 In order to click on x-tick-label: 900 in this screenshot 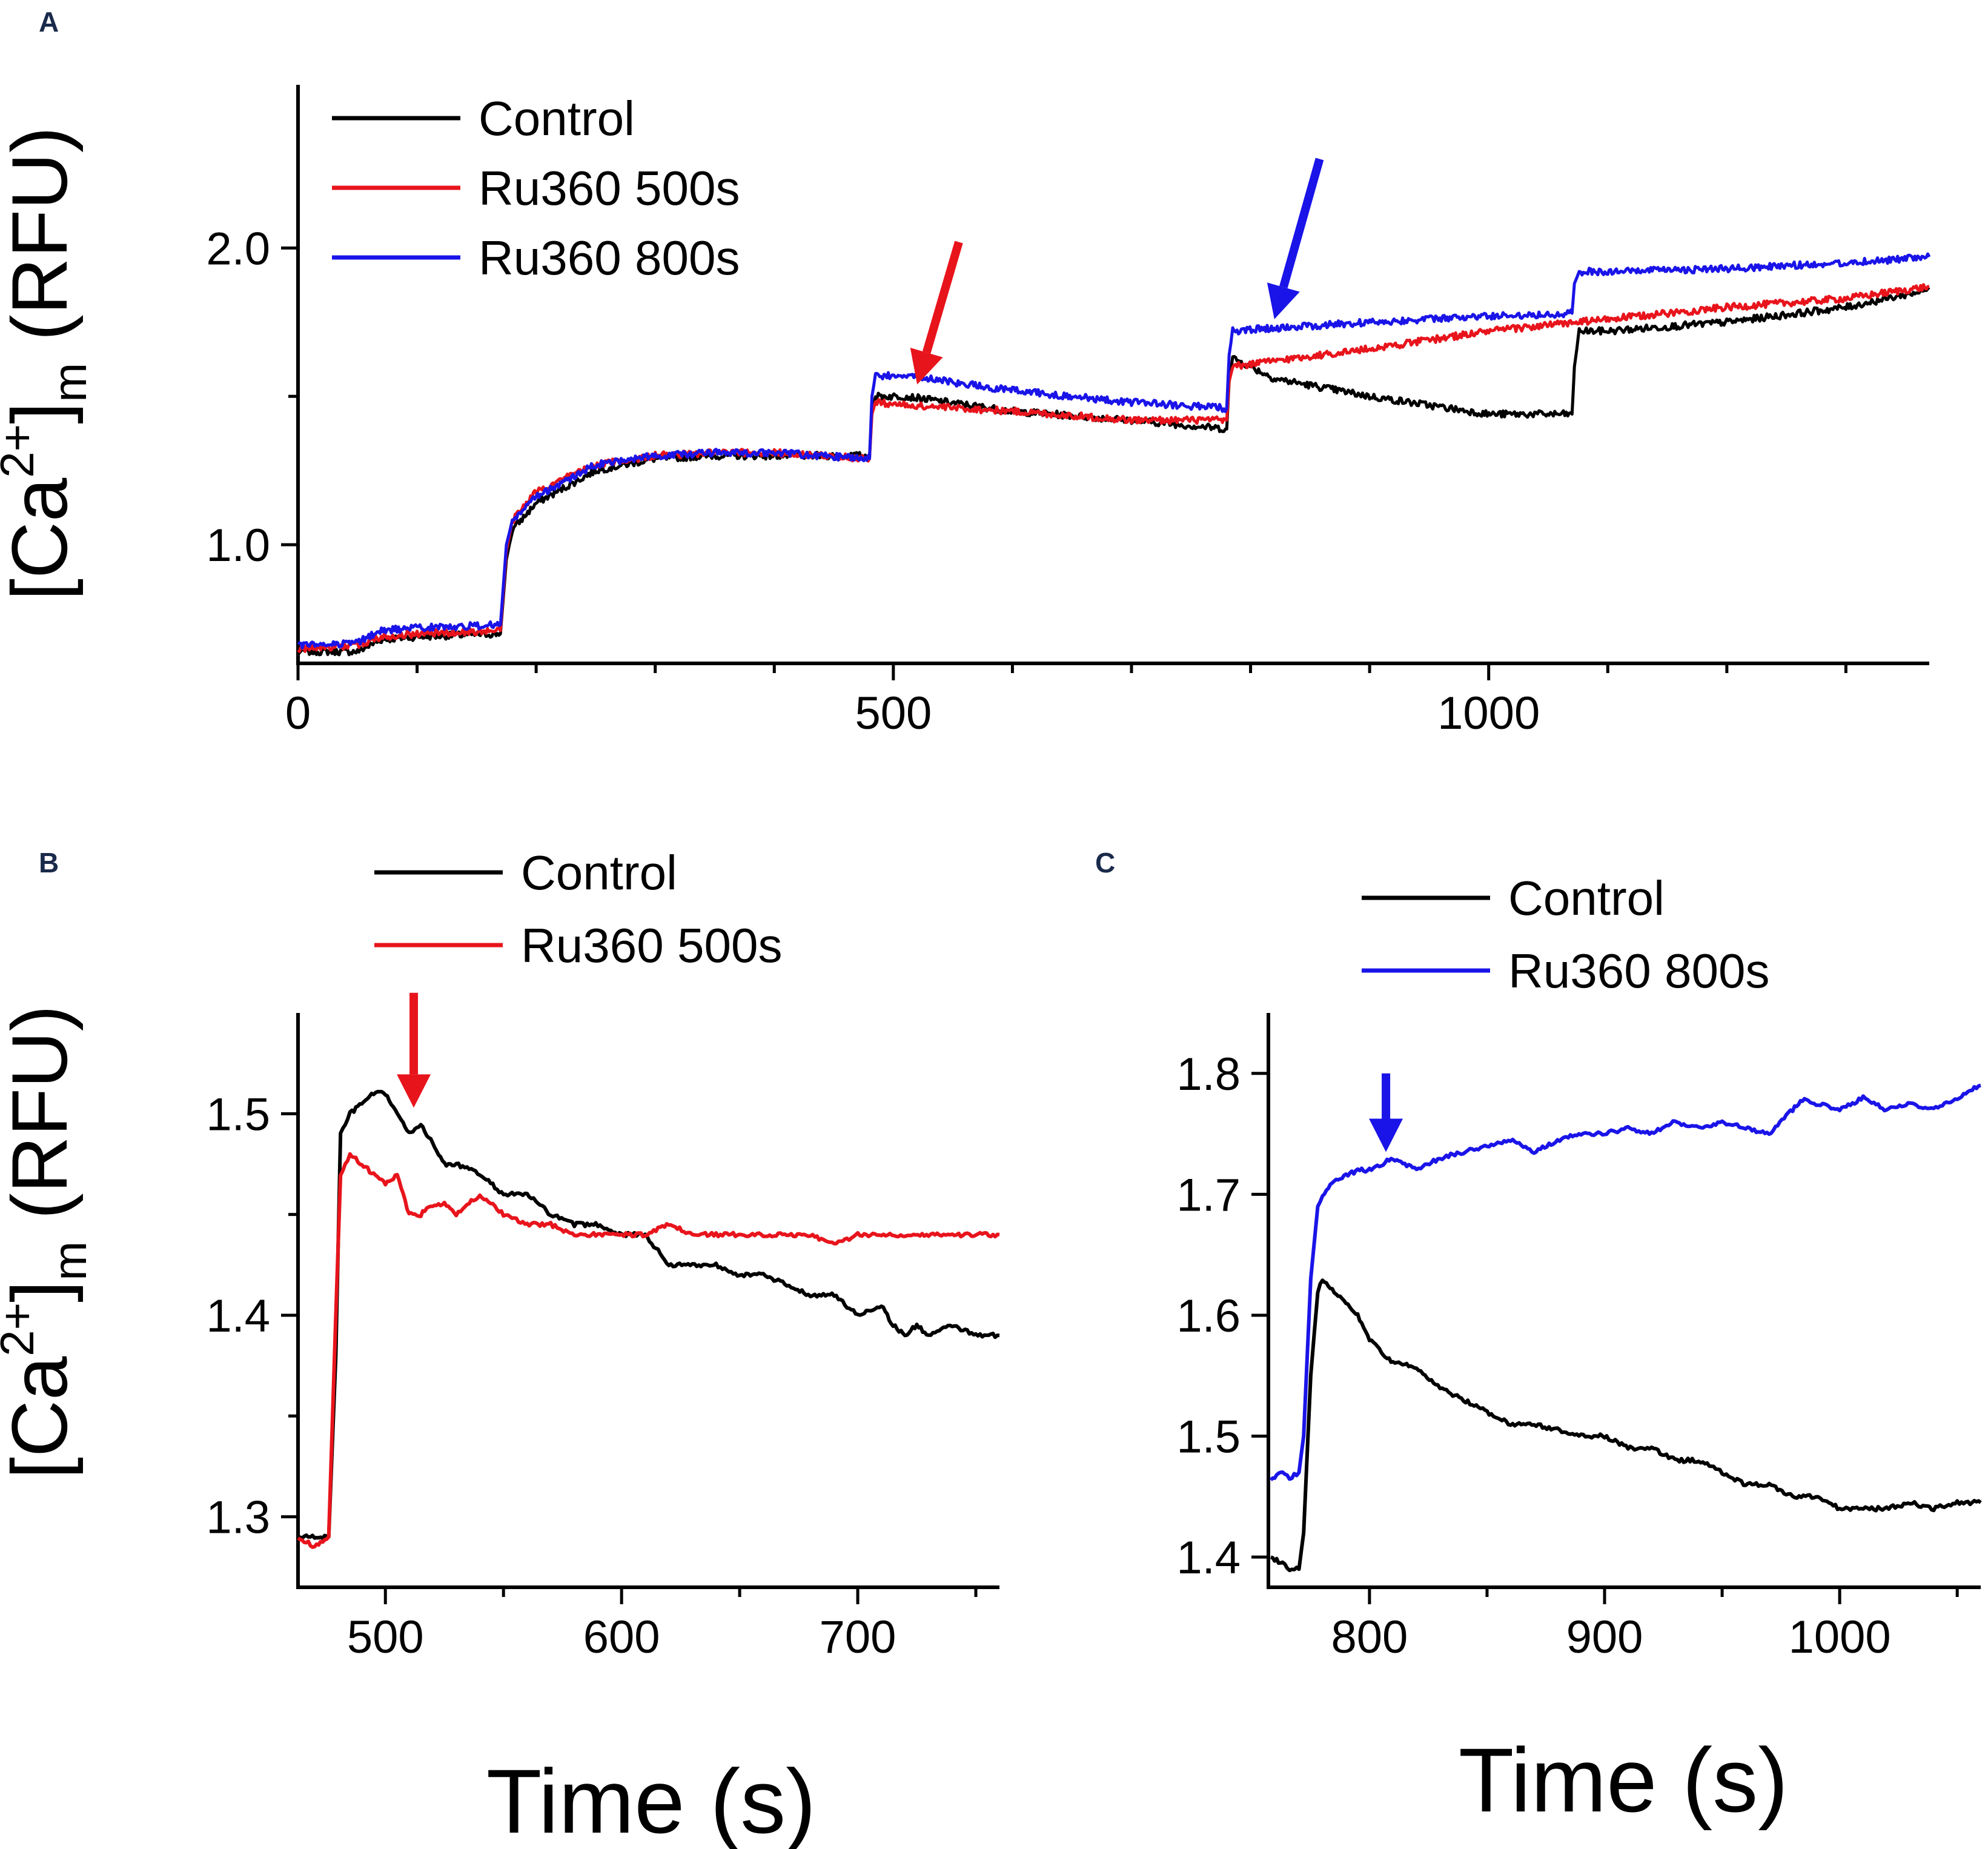, I will do `click(1604, 1638)`.